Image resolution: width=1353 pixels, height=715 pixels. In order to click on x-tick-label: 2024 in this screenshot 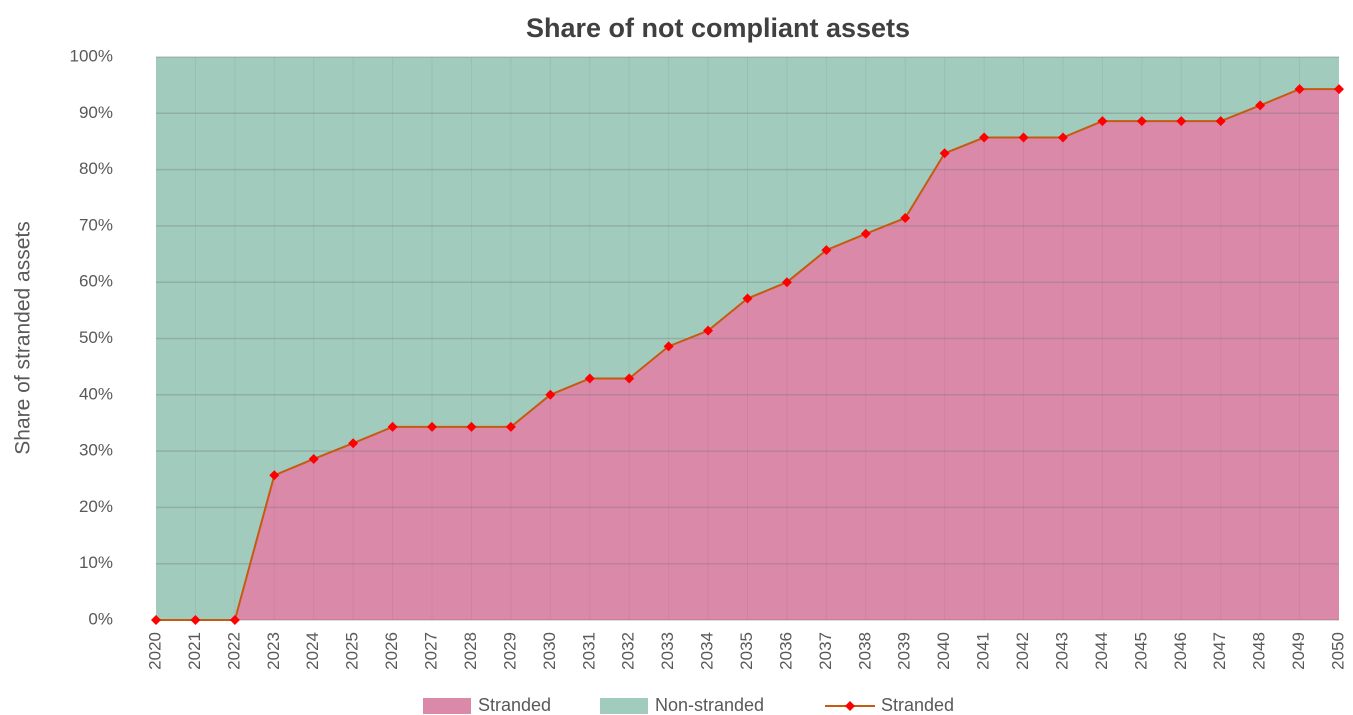, I will do `click(312, 651)`.